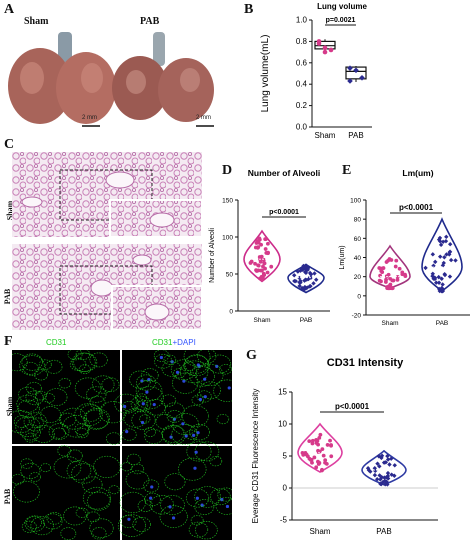 This screenshot has width=474, height=545. I want to click on panel-letter-b: B, so click(249, 9).